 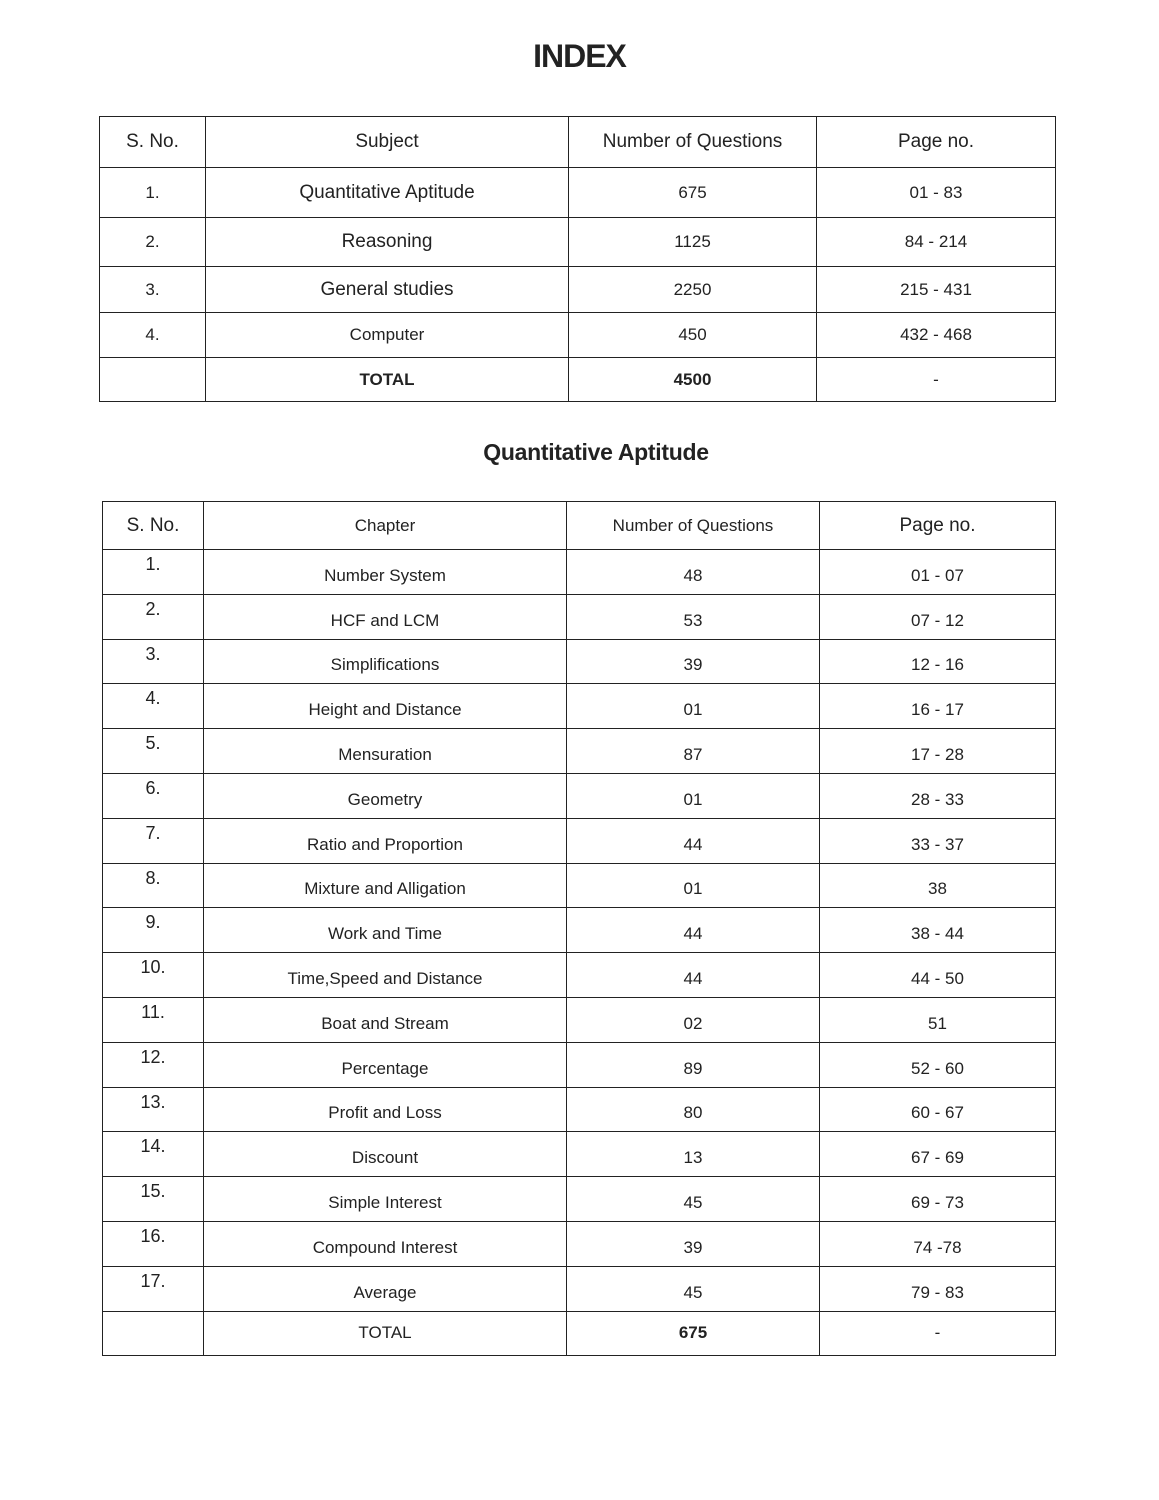 I want to click on total-questions: 675, so click(x=693, y=1333).